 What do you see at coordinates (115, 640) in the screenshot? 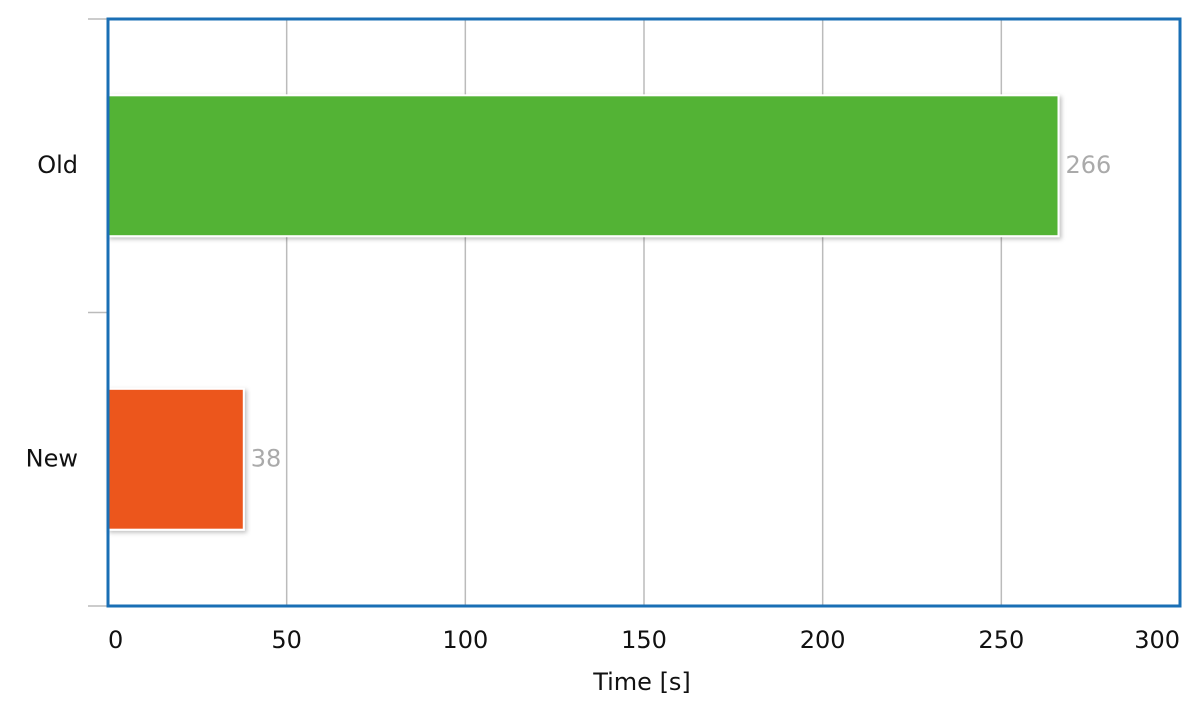
I see `x-tick-label: 0` at bounding box center [115, 640].